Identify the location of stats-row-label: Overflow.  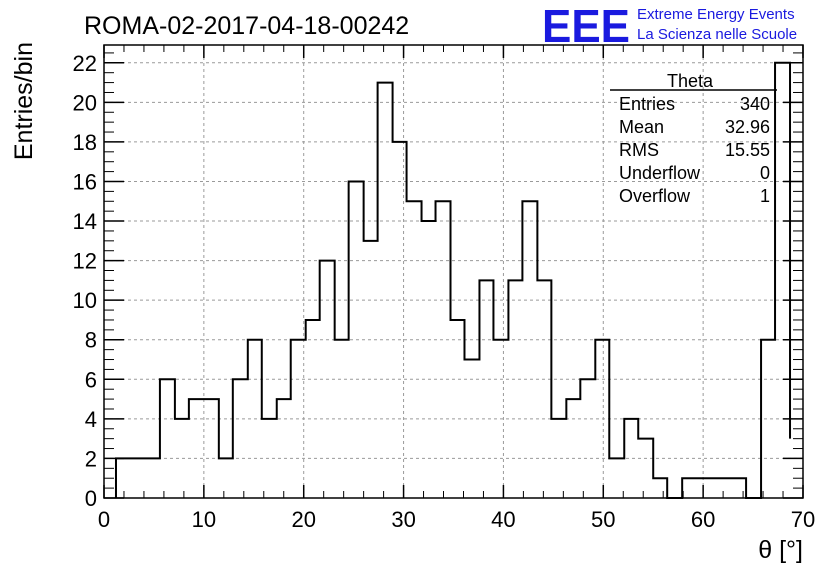
(655, 196).